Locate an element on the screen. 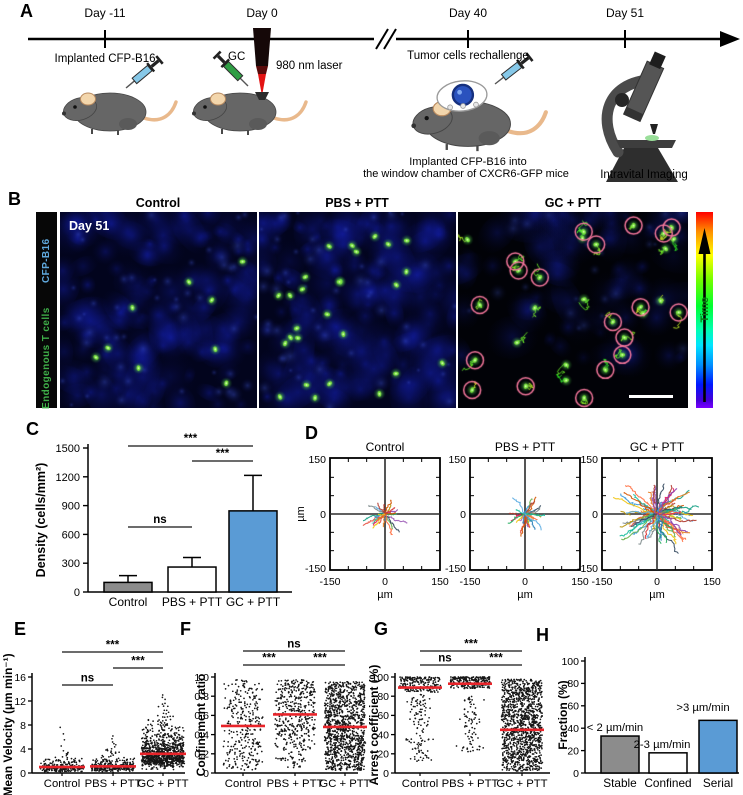  bar-PBS + PTT is located at coordinates (192, 579).